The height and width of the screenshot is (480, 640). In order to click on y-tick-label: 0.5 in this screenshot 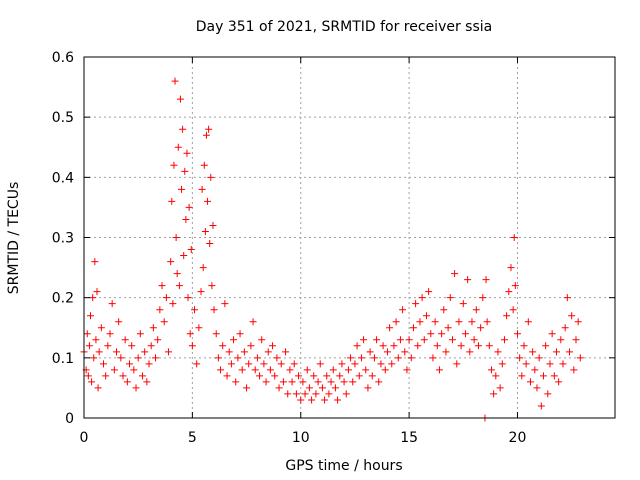, I will do `click(63, 118)`.